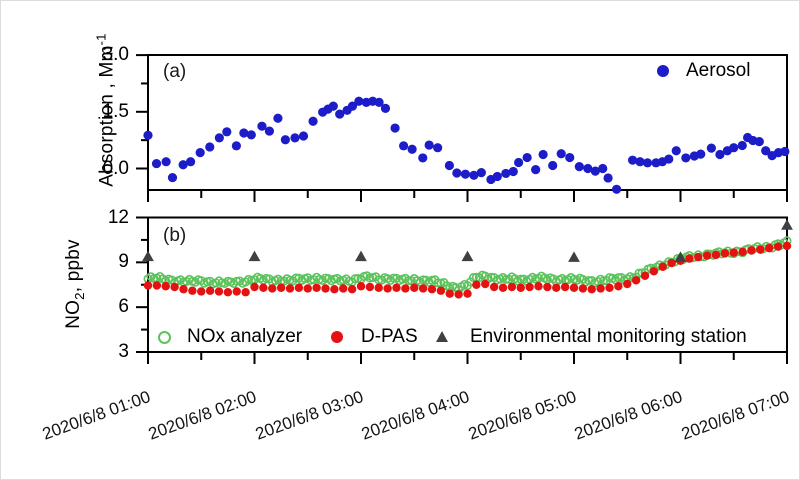 This screenshot has width=800, height=480. Describe the element at coordinates (164, 337) in the screenshot. I see `nox-legend-marker-icon` at that location.